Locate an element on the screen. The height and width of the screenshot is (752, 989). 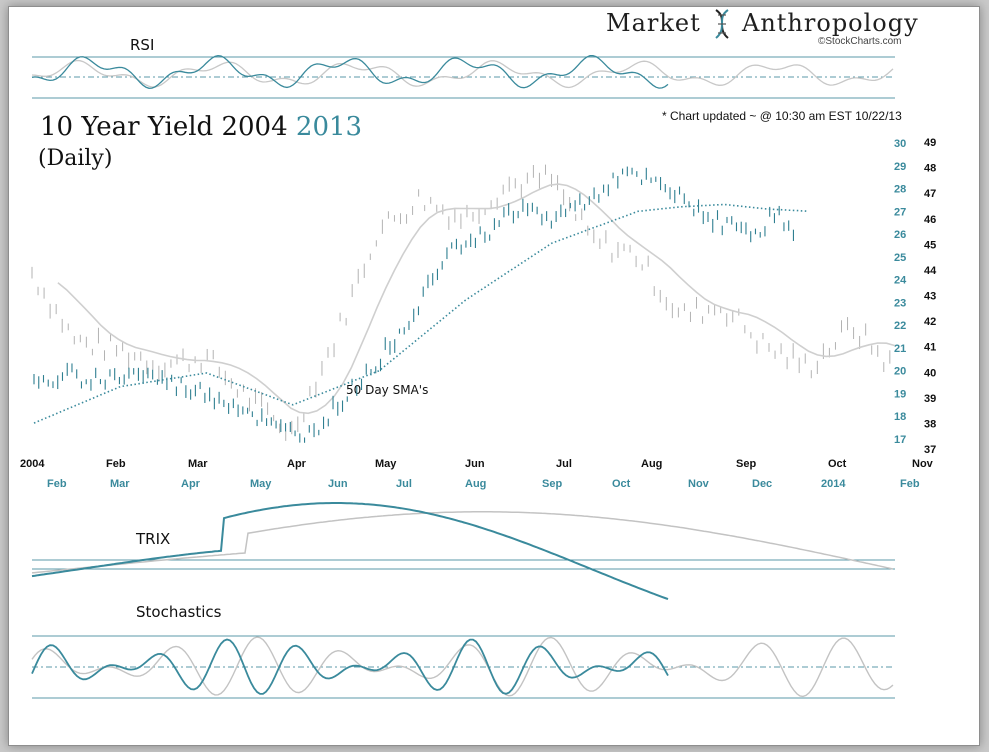
y-tick-outer-43: 43 is located at coordinates (930, 297).